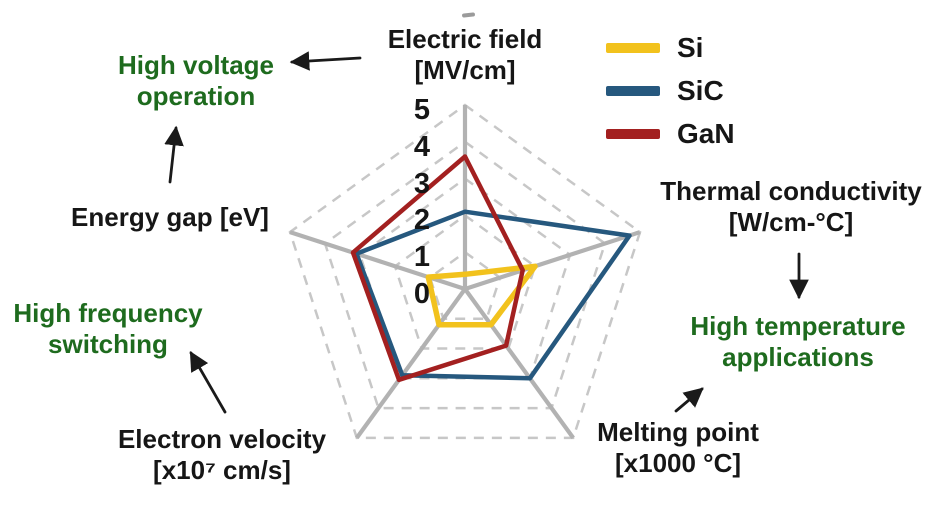 The image size is (938, 511). I want to click on axis-label-thermal-unit: [W/cm-°C], so click(791, 222).